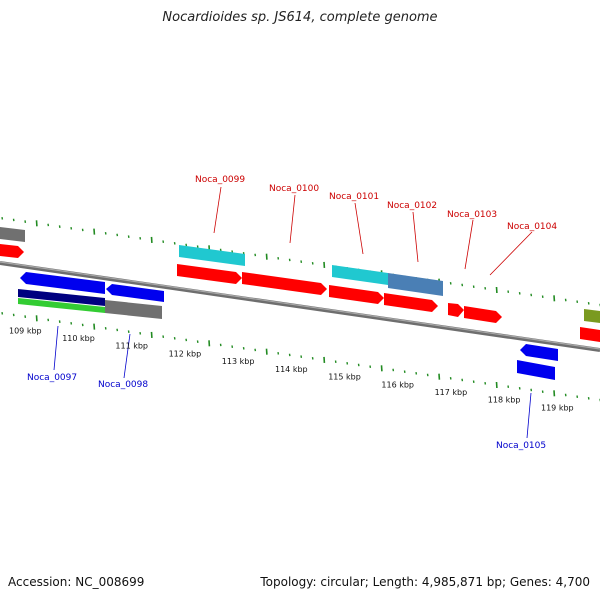  Describe the element at coordinates (78, 338) in the screenshot. I see `tick-label: 110 kbp` at that location.